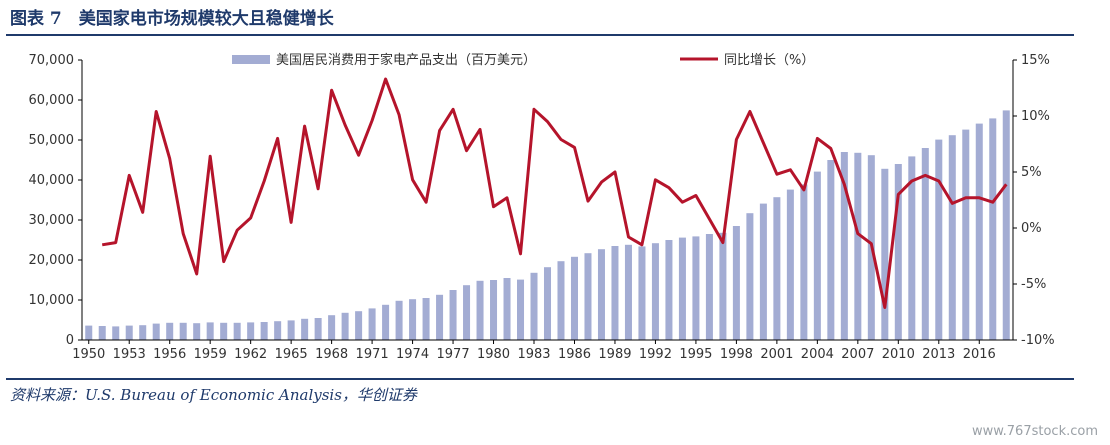  I want to click on bottom-divider, so click(540, 379).